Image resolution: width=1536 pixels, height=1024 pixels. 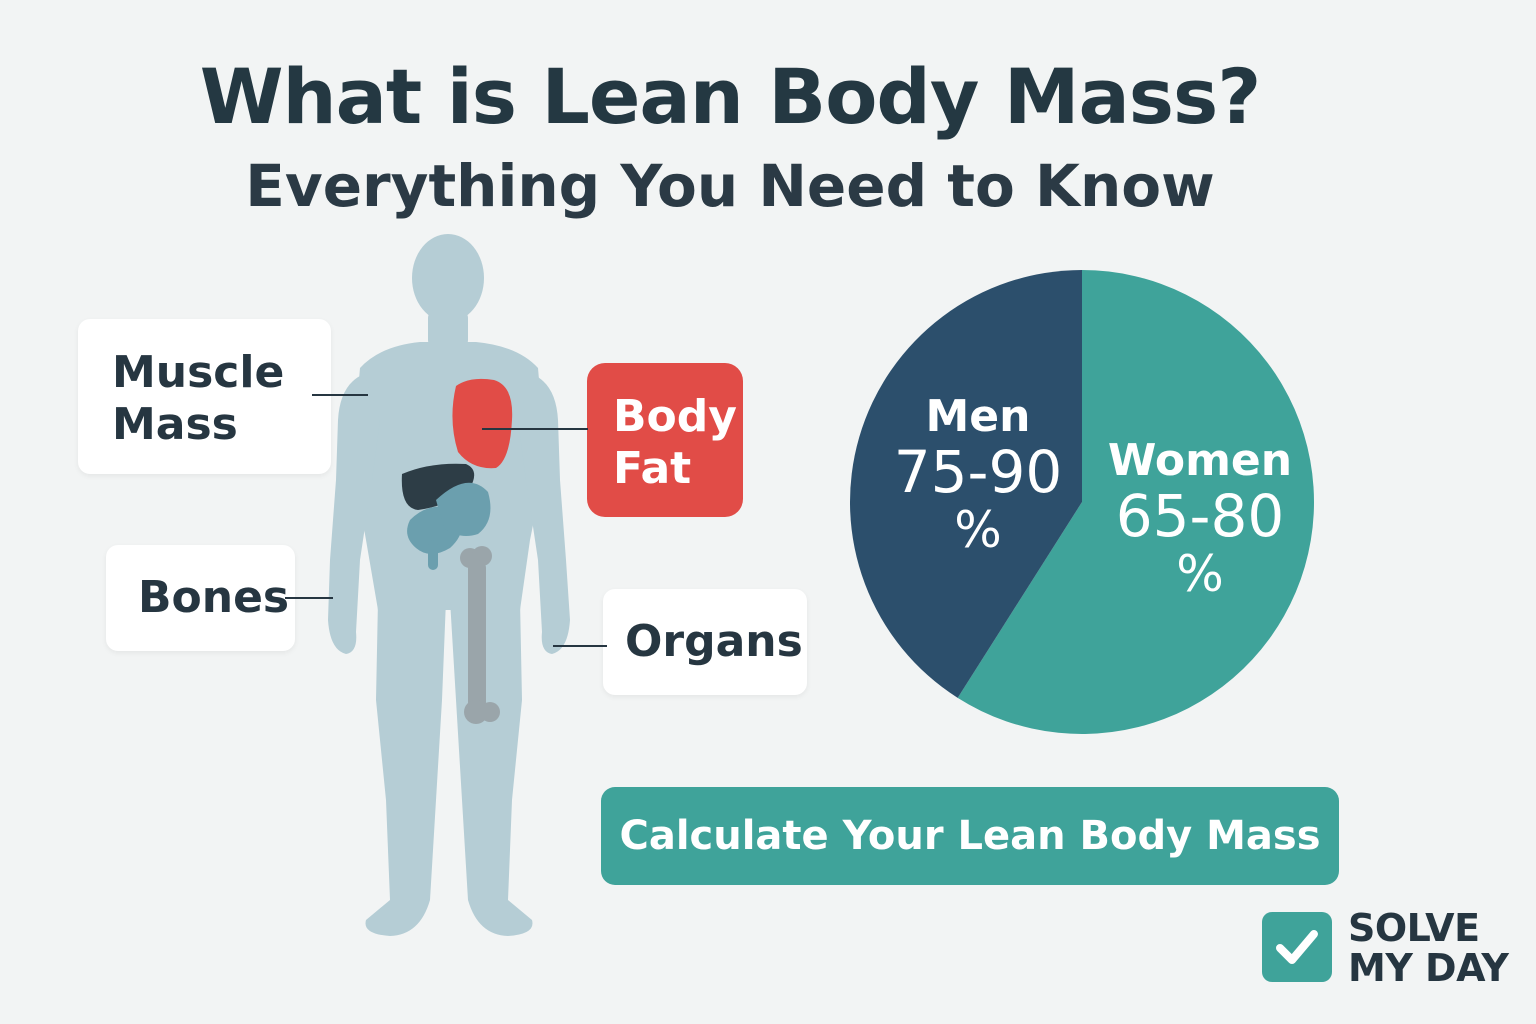 I want to click on femur-bone, so click(x=480, y=635).